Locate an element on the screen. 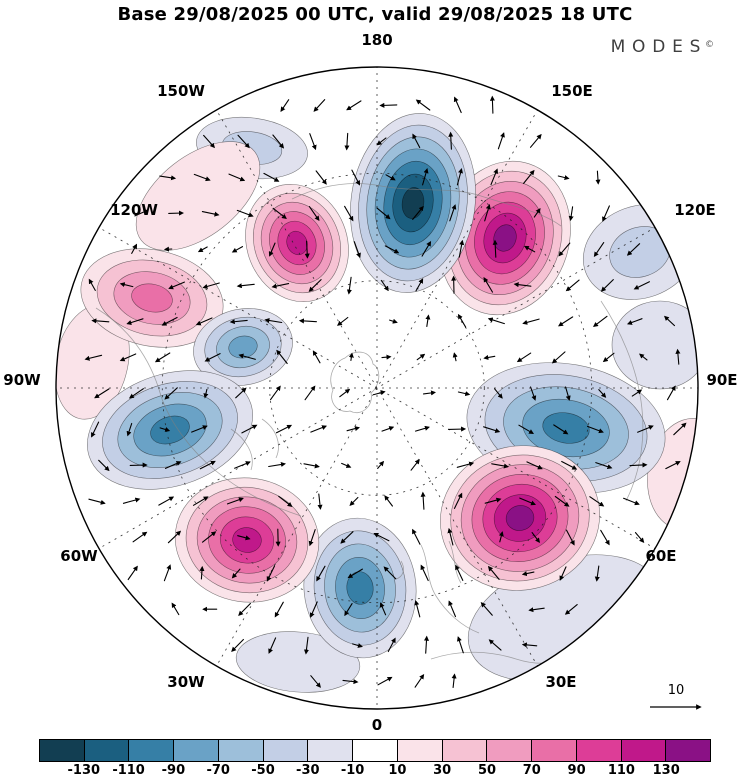 The image size is (750, 783). lon-label-90E: 90E is located at coordinates (722, 380).